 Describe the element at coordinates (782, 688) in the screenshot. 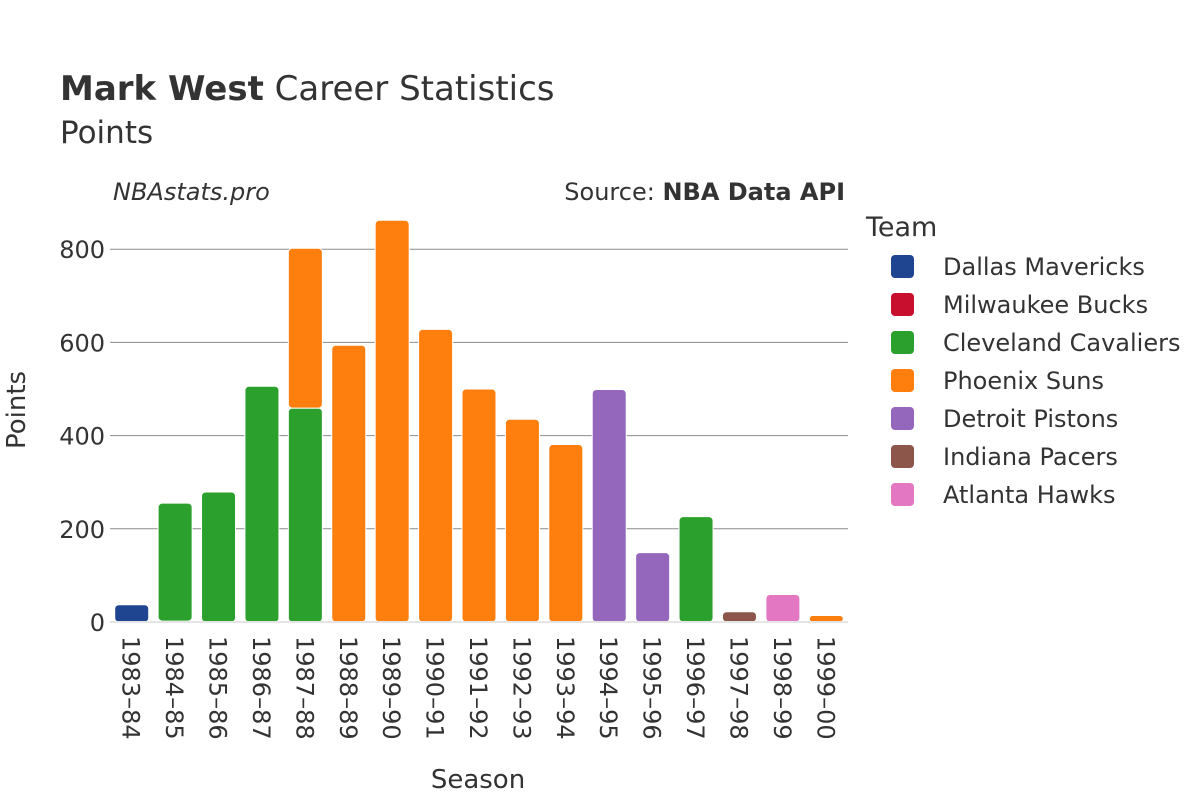

I see `x-tick-label: 1998–99` at that location.